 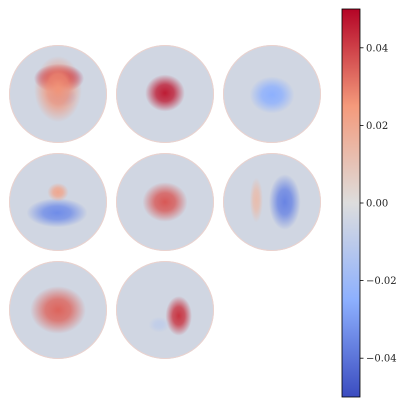 I want to click on colorbar-gradient, so click(x=351, y=203).